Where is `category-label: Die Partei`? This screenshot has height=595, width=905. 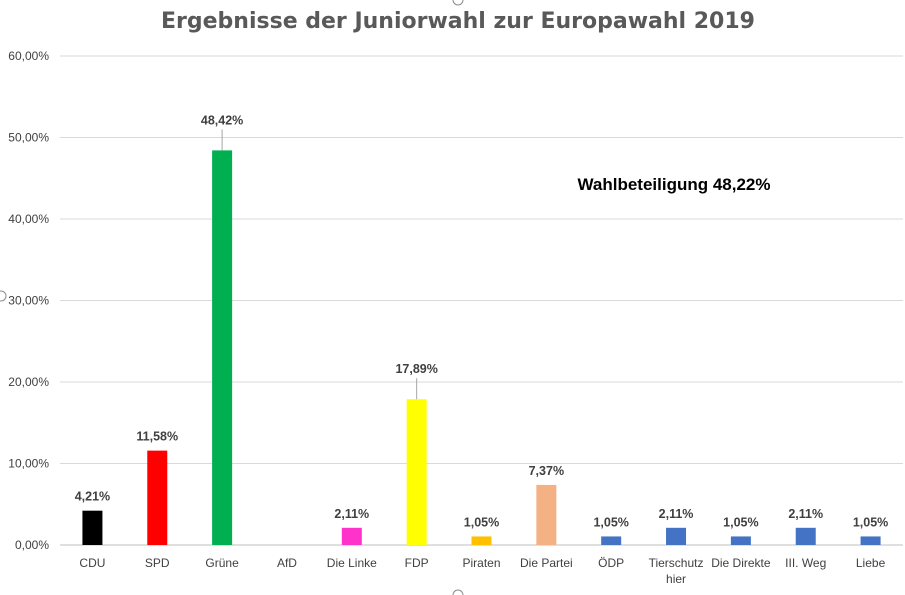
category-label: Die Partei is located at coordinates (546, 563).